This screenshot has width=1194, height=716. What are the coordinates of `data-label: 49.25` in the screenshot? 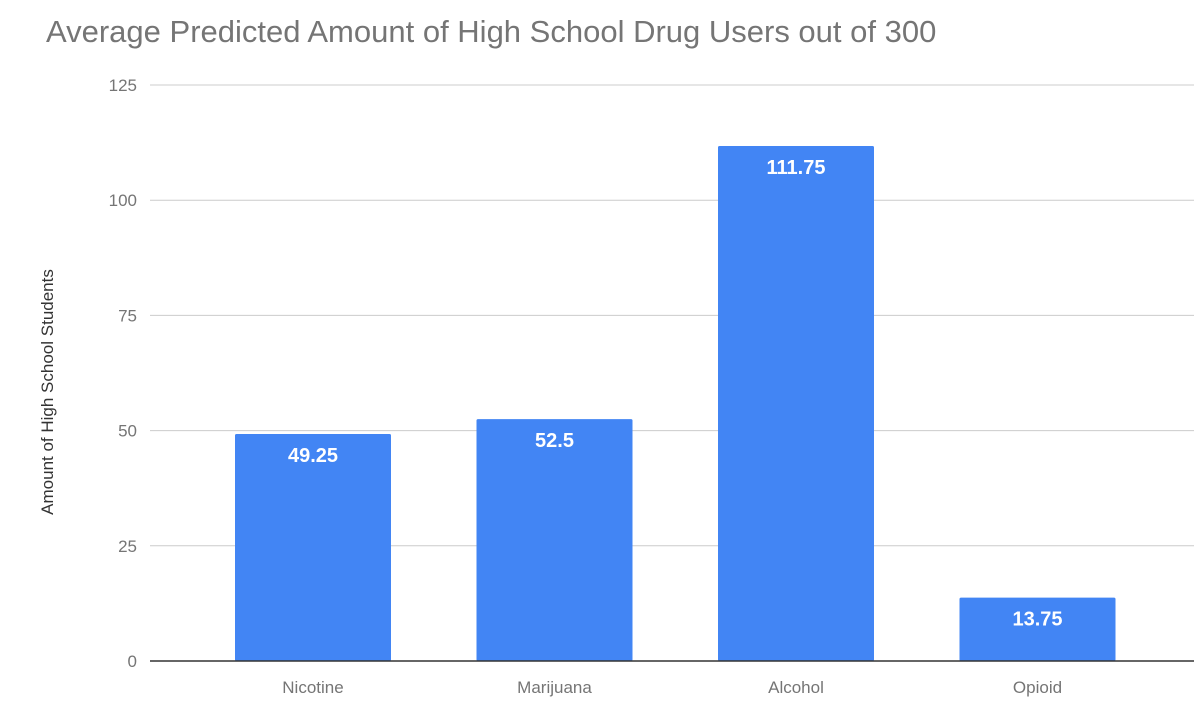 It's located at (313, 456).